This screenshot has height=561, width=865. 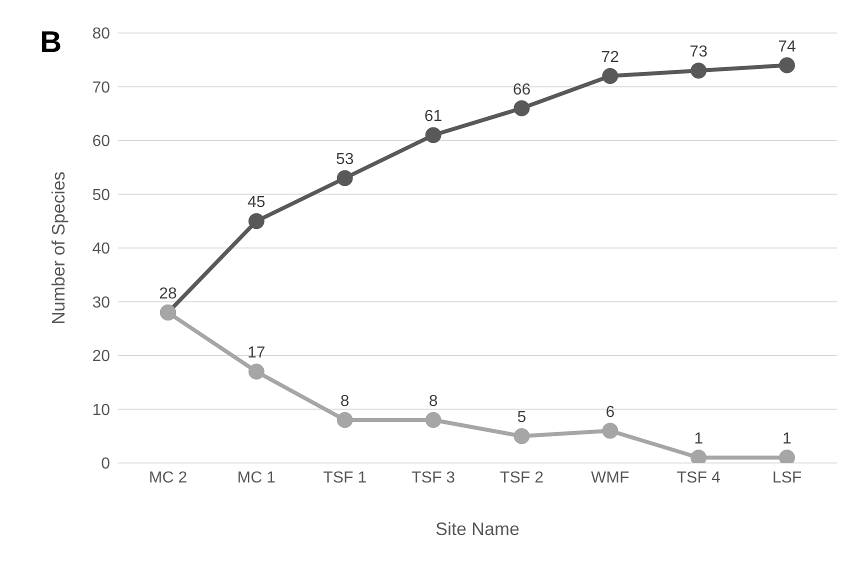 What do you see at coordinates (345, 477) in the screenshot?
I see `x-tick-label: TSF 1` at bounding box center [345, 477].